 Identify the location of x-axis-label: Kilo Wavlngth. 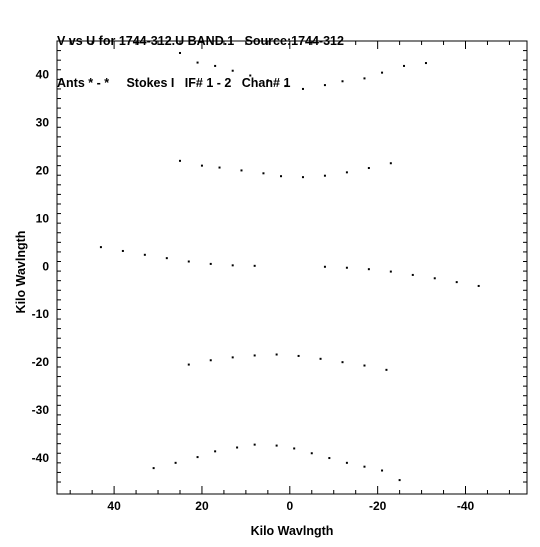
(292, 531).